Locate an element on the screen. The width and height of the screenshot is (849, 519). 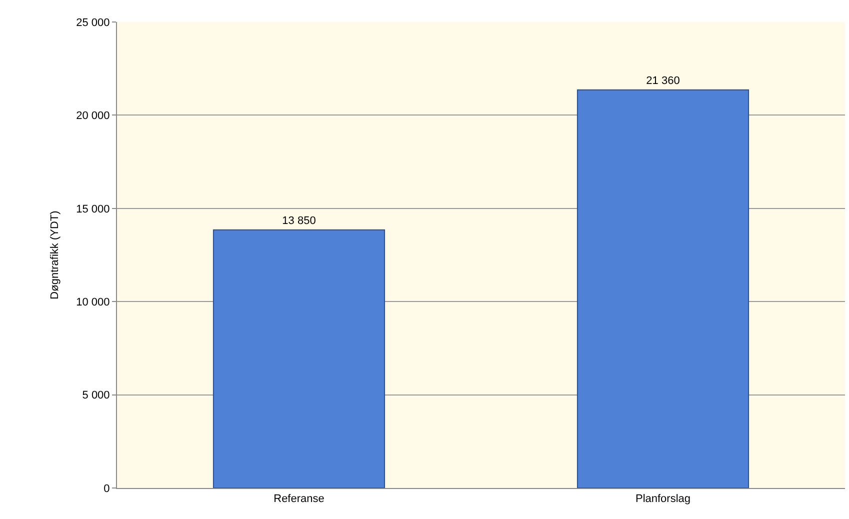
data-label: 13 850 is located at coordinates (299, 220).